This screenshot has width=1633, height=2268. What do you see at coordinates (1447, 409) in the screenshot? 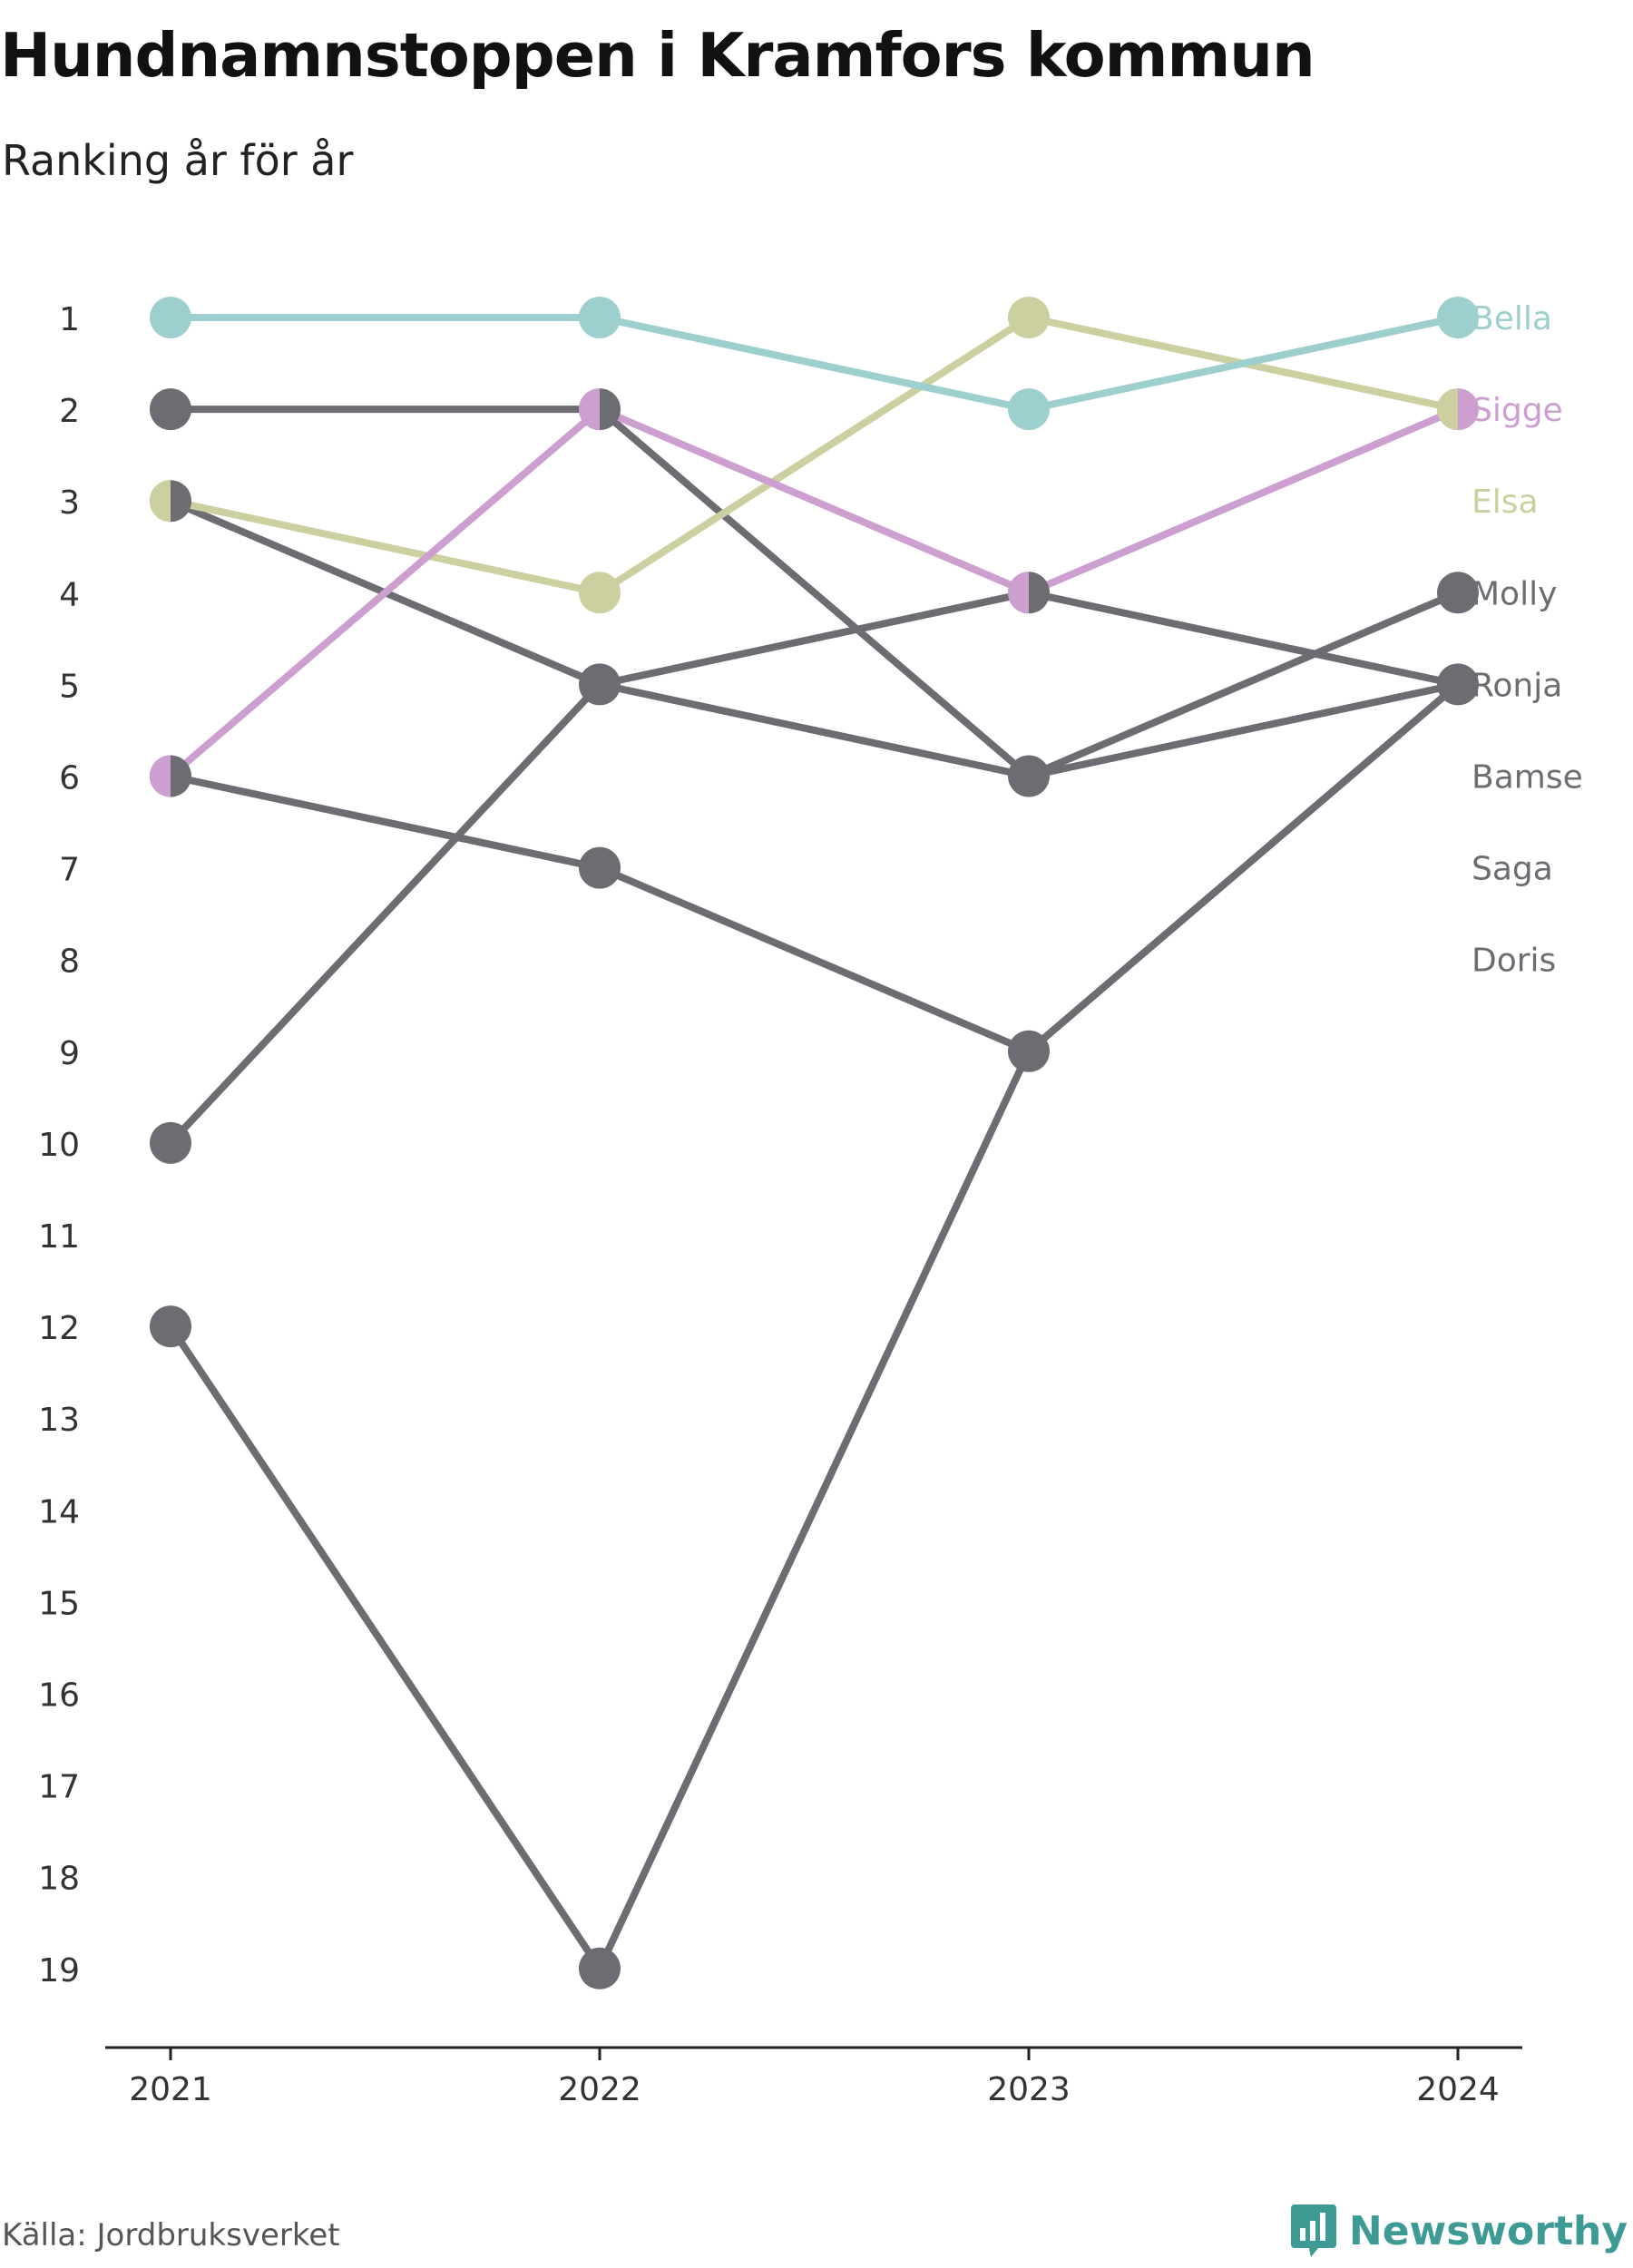
I see `point-2024-rank-2-left-half` at bounding box center [1447, 409].